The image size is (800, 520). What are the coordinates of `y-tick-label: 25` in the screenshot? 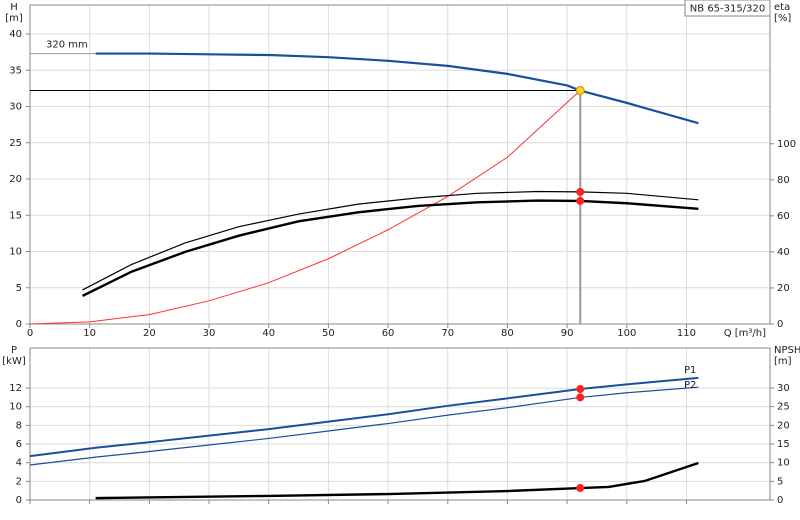 It's located at (15, 143).